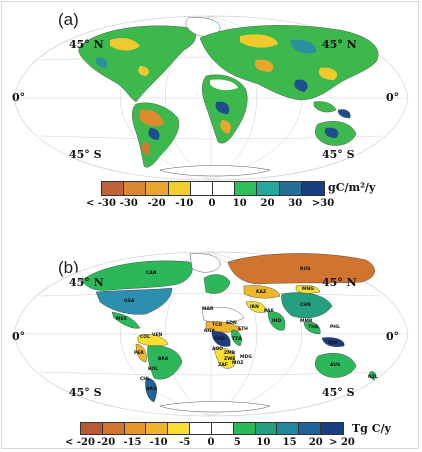 The image size is (422, 452). What do you see at coordinates (153, 340) in the screenshot?
I see `country-colombia-venezuela` at bounding box center [153, 340].